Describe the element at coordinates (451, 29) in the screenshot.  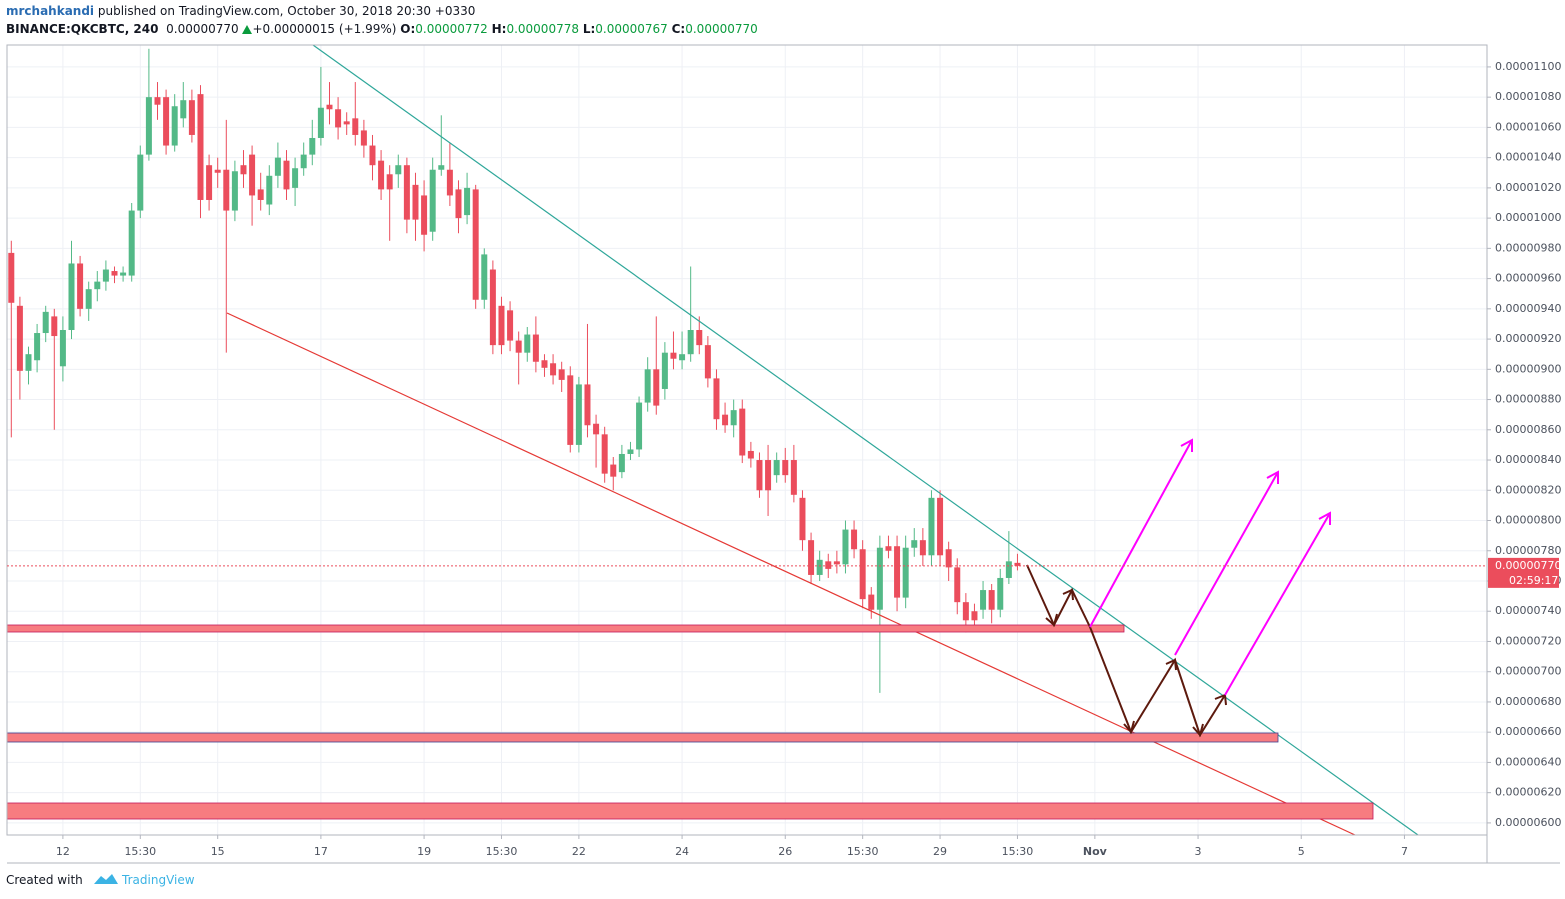
I see `open-value: 0.00000772` at that location.